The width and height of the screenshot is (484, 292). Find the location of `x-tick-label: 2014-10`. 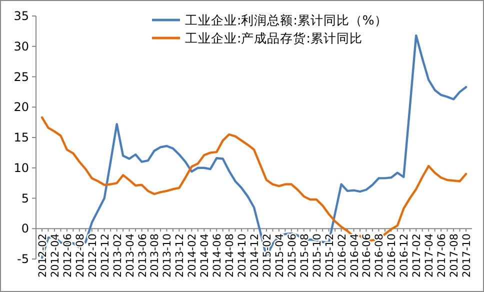

x-tick-label: 2014-10 is located at coordinates (242, 256).